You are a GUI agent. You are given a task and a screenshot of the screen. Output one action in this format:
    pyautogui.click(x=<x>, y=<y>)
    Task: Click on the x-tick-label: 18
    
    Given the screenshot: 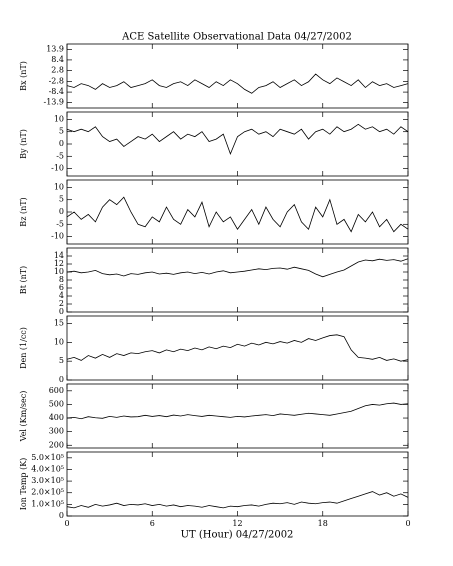 What is the action you would take?
    pyautogui.click(x=323, y=523)
    